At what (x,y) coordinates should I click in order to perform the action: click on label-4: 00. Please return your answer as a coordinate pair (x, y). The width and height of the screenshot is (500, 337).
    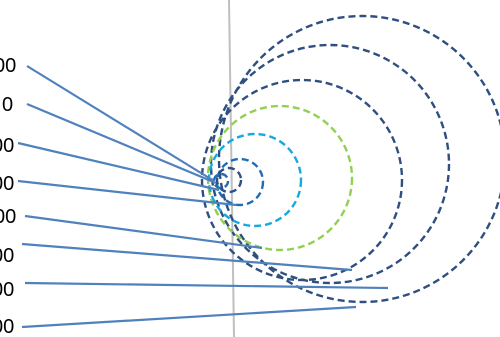
    Looking at the image, I should click on (7, 184).